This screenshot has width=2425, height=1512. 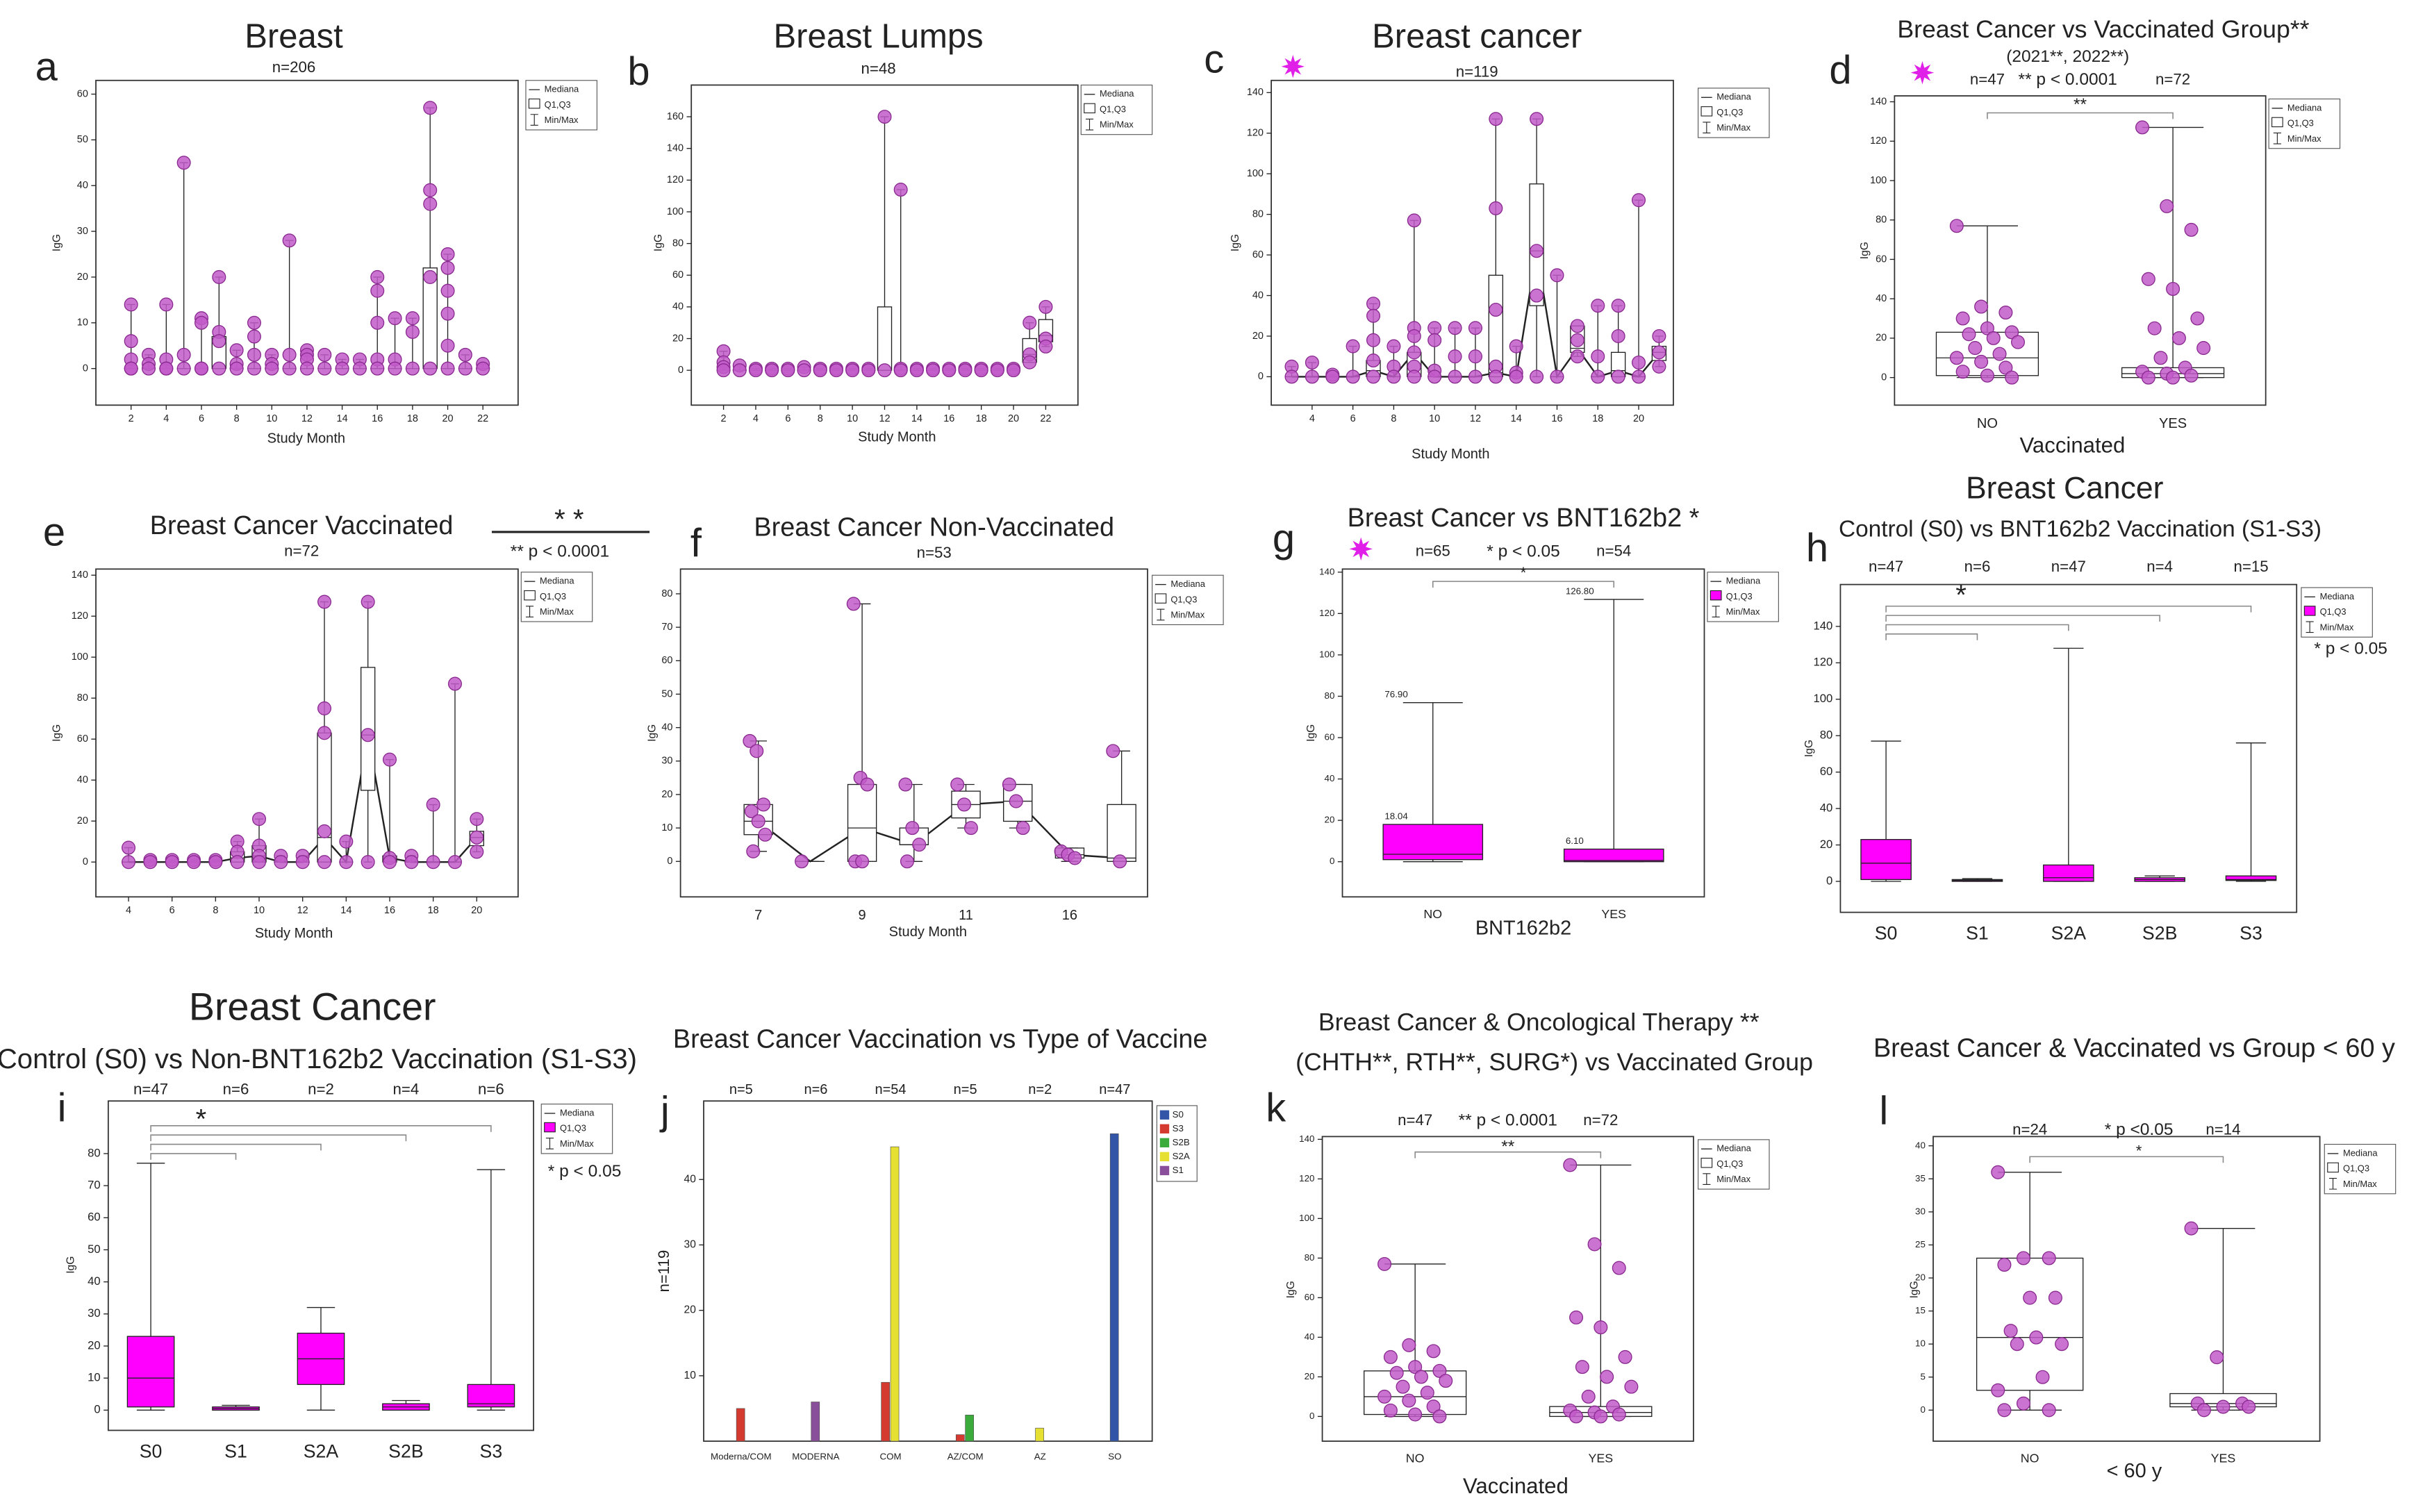 I want to click on x-tick-label: 2, so click(x=131, y=419).